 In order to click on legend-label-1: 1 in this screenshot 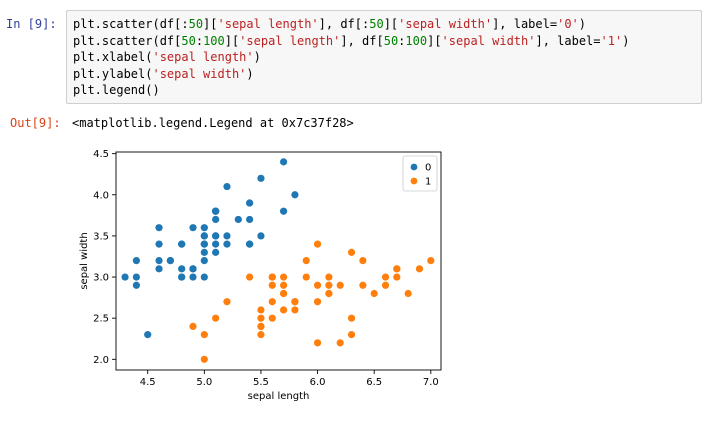, I will do `click(428, 182)`.